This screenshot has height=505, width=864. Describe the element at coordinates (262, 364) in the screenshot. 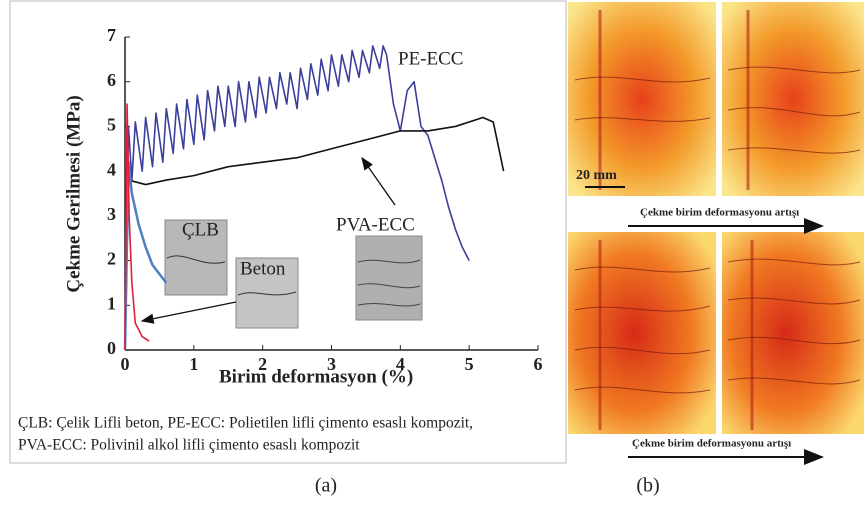

I see `x-tick-label: 2` at that location.